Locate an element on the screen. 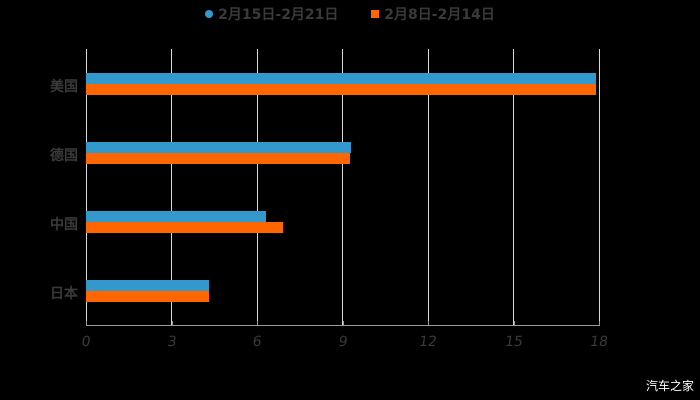  watermark: 汽车之家 is located at coordinates (669, 386).